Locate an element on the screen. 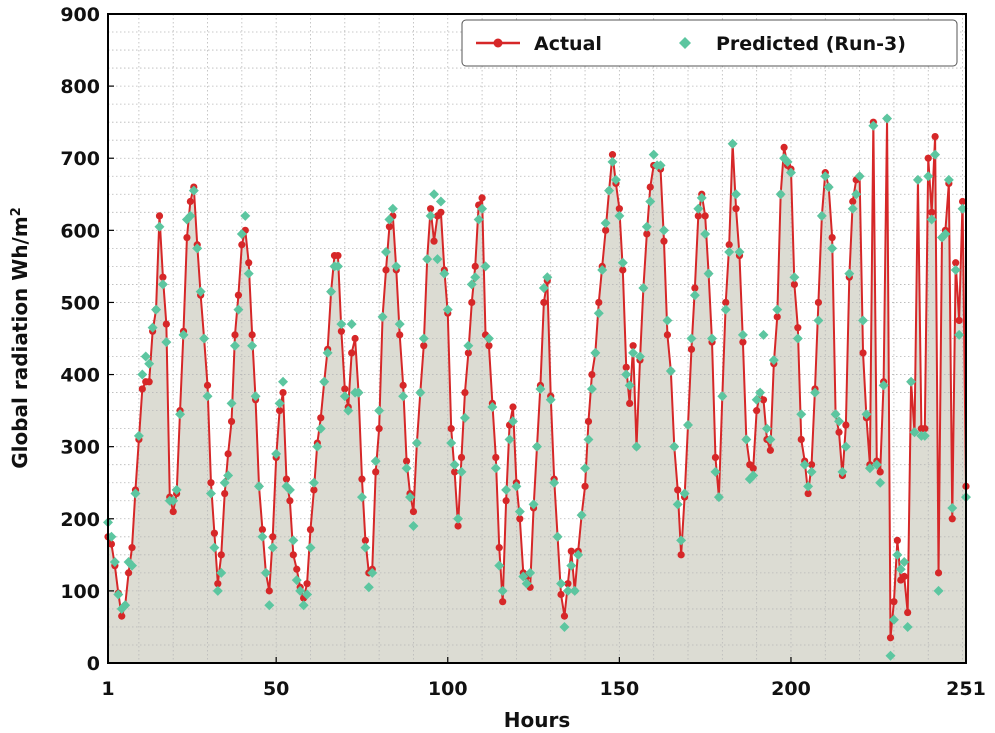  legend-actual-label: Actual is located at coordinates (568, 44).